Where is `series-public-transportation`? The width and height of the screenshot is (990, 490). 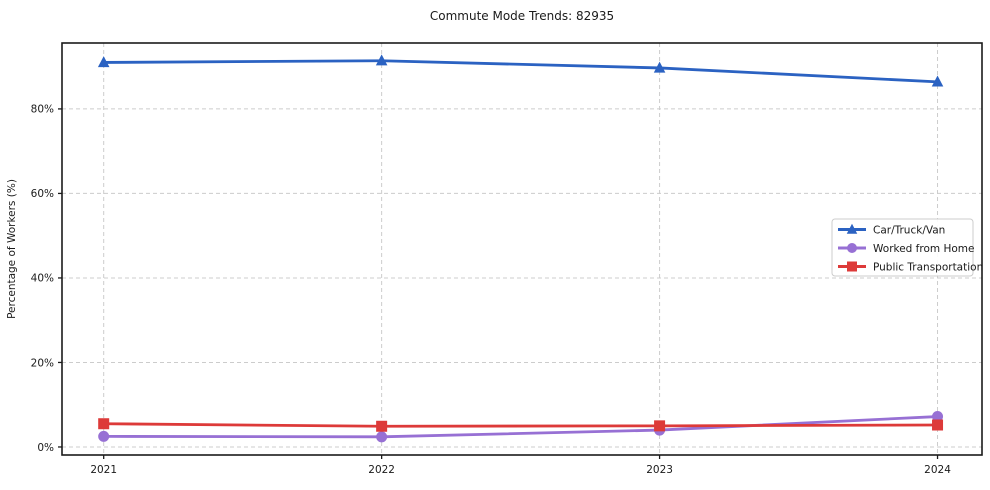
series-public-transportation is located at coordinates (521, 425).